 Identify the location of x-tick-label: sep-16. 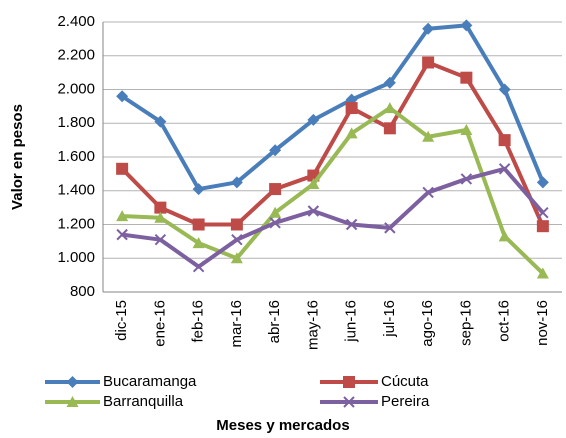
(465, 323).